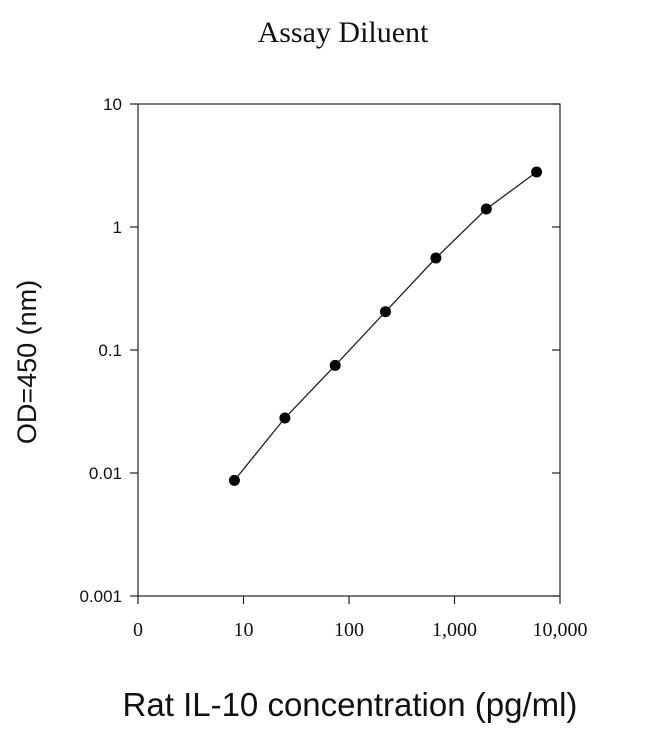 Image resolution: width=650 pixels, height=748 pixels. What do you see at coordinates (360, 618) in the screenshot?
I see `x-axis-ticks: 0 10 100 1,000 10,000` at bounding box center [360, 618].